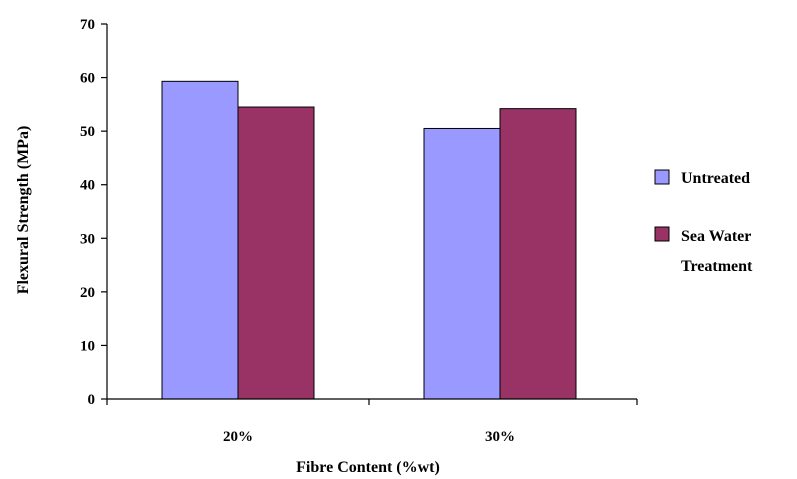 This screenshot has height=479, width=797. Describe the element at coordinates (92, 400) in the screenshot. I see `y-tick-label: 0` at that location.